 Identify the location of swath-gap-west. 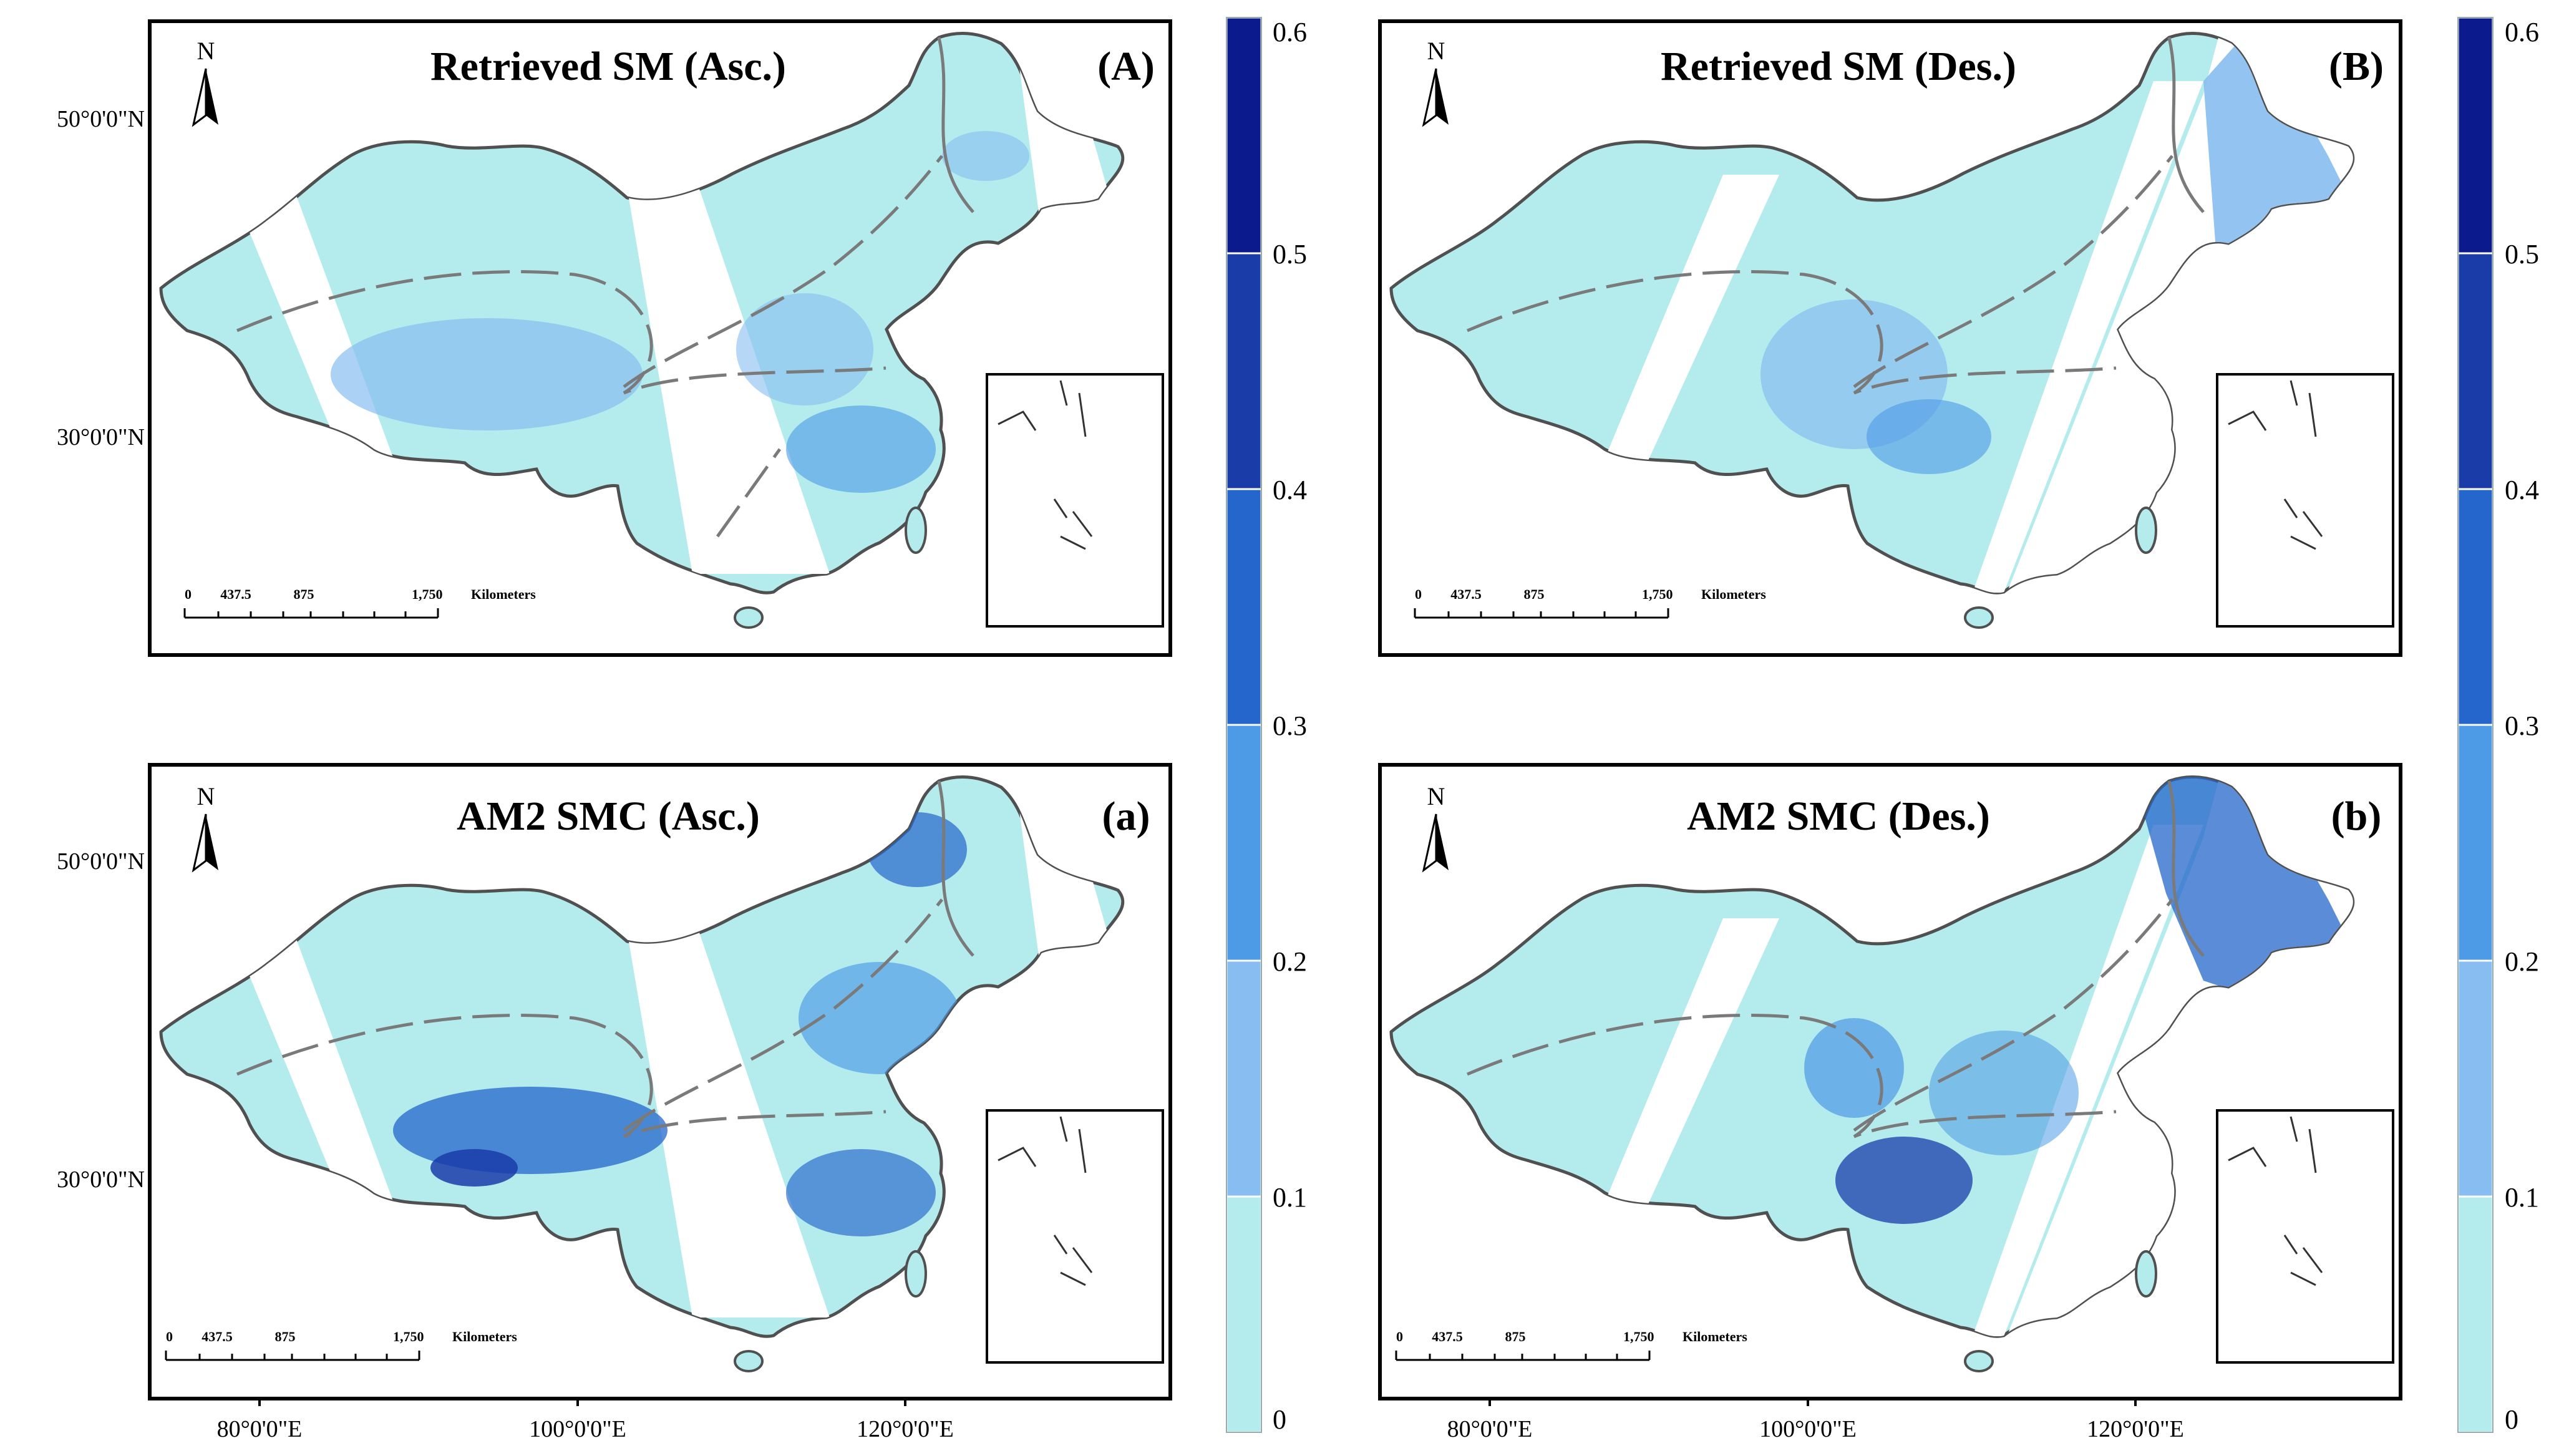
(1688, 324).